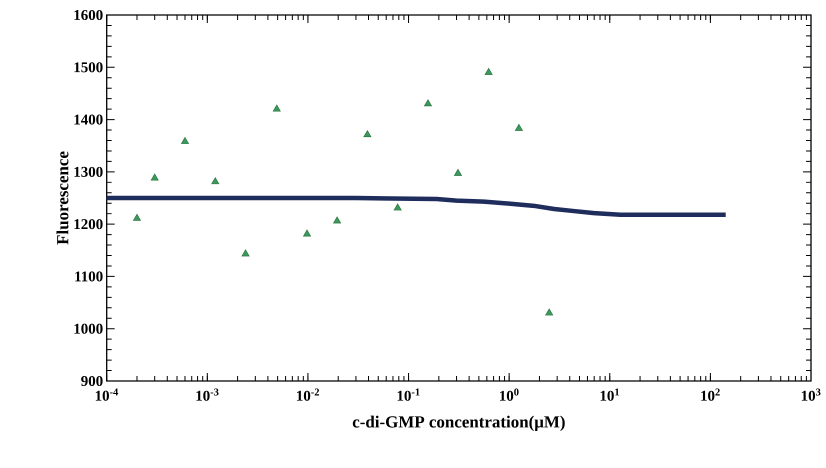  I want to click on x-tick-label: 10$^{-2}$, so click(308, 394).